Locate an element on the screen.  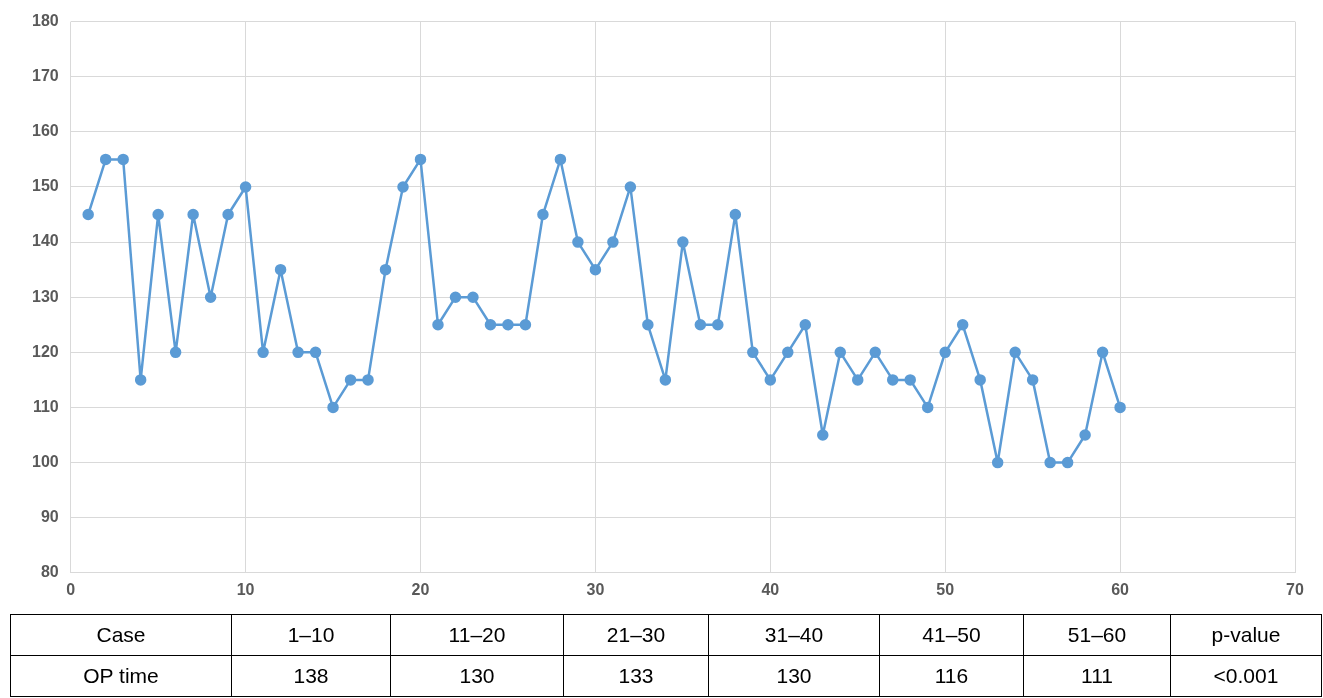
y-tick-label: 130 is located at coordinates (45, 296).